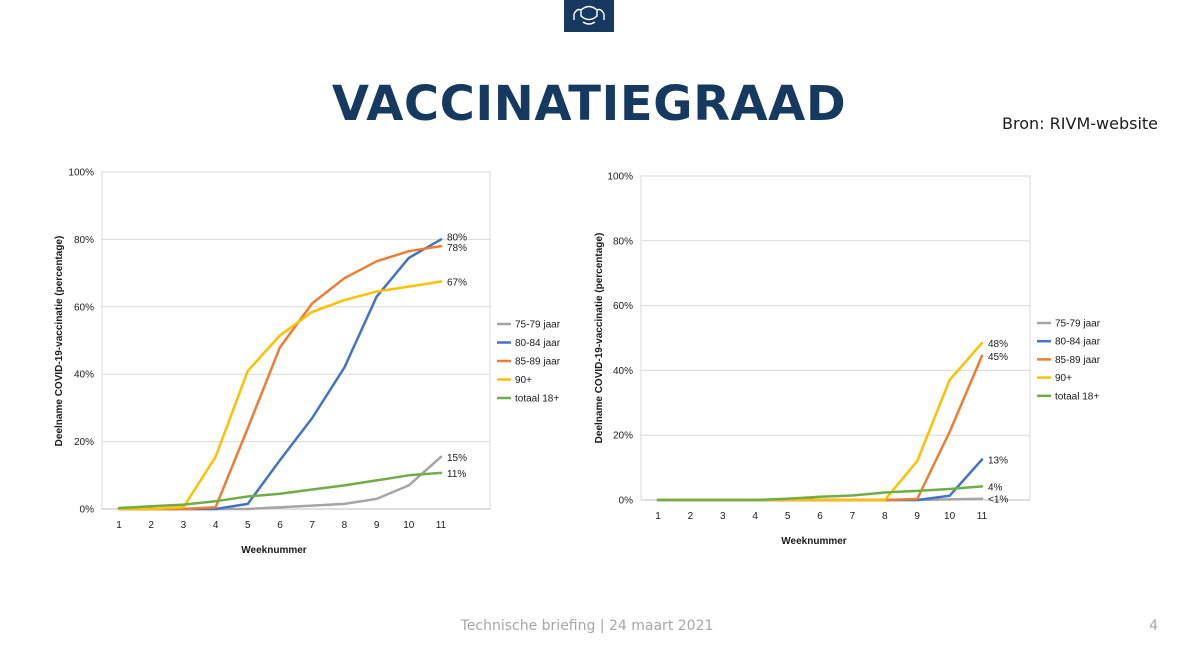 The height and width of the screenshot is (648, 1200). I want to click on page-number: 4, so click(1153, 626).